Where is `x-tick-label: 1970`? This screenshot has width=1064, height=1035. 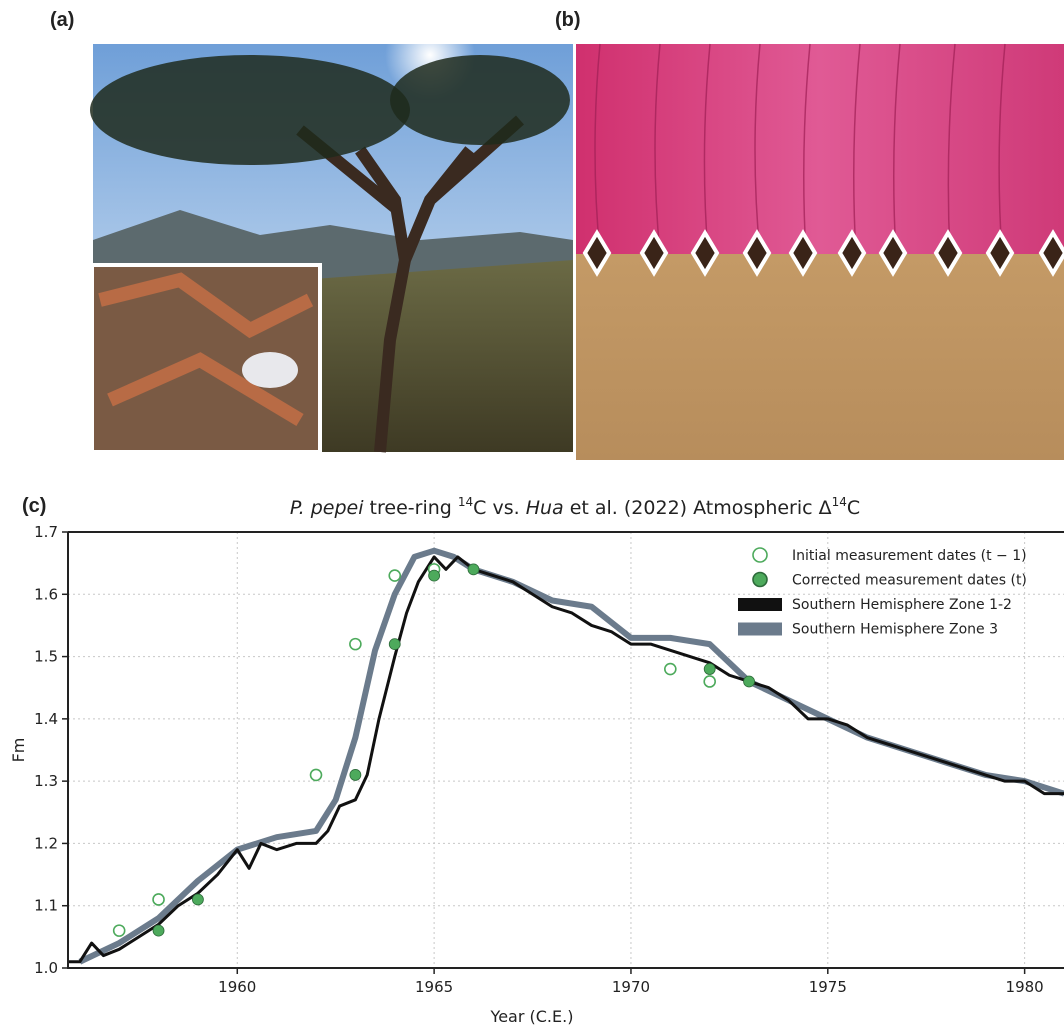
x-tick-label: 1970 is located at coordinates (631, 987).